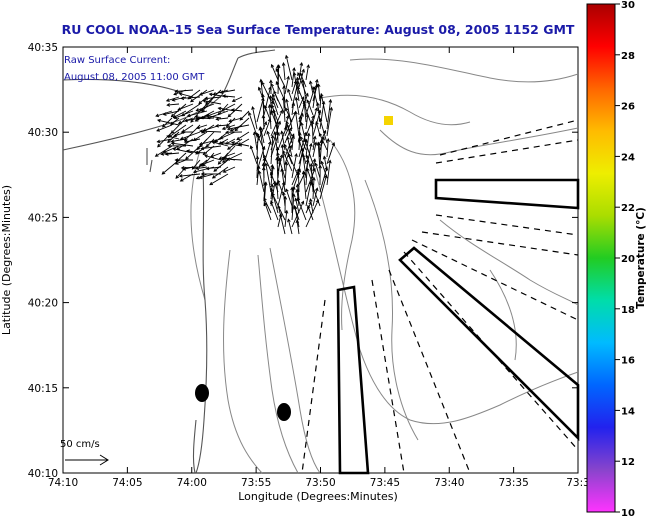 This screenshot has width=651, height=522. I want to click on y-tick-label: 40:10, so click(43, 474).